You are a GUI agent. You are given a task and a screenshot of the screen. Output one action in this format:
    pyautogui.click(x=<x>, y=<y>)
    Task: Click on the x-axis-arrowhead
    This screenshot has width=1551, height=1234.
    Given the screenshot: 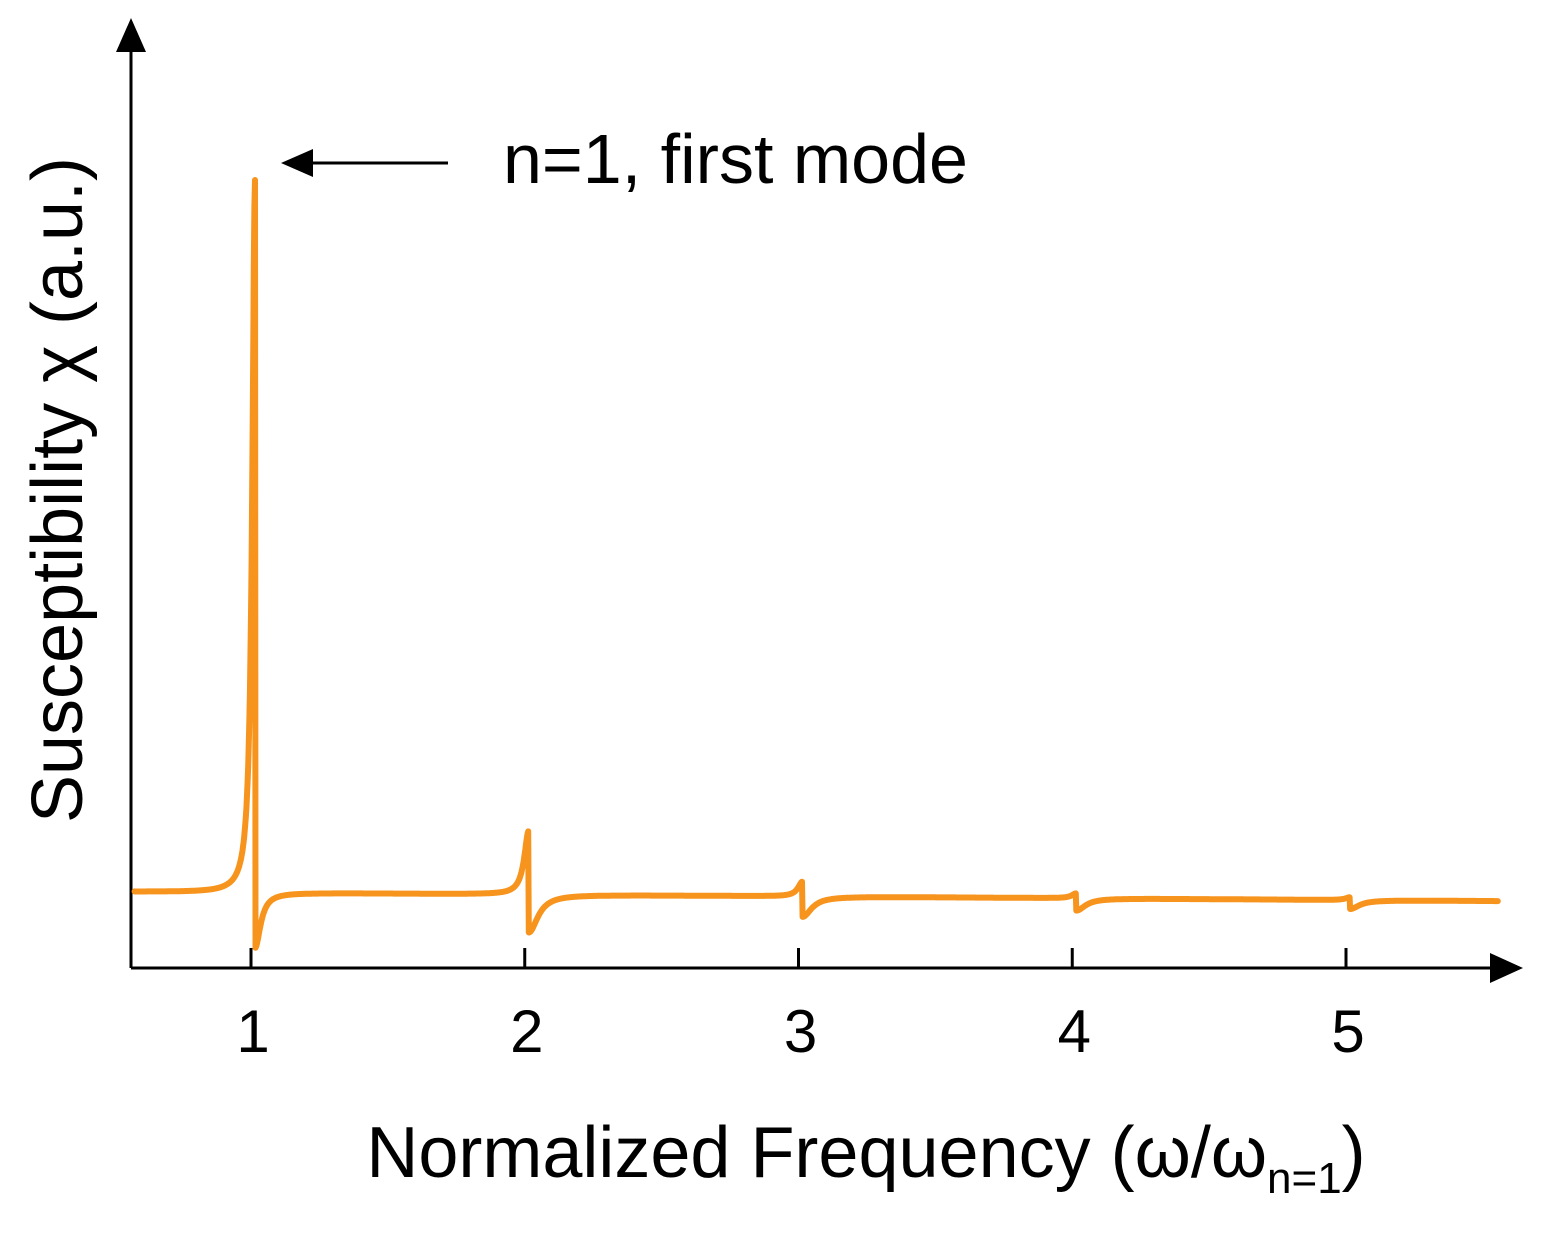 What is the action you would take?
    pyautogui.click(x=1506, y=968)
    